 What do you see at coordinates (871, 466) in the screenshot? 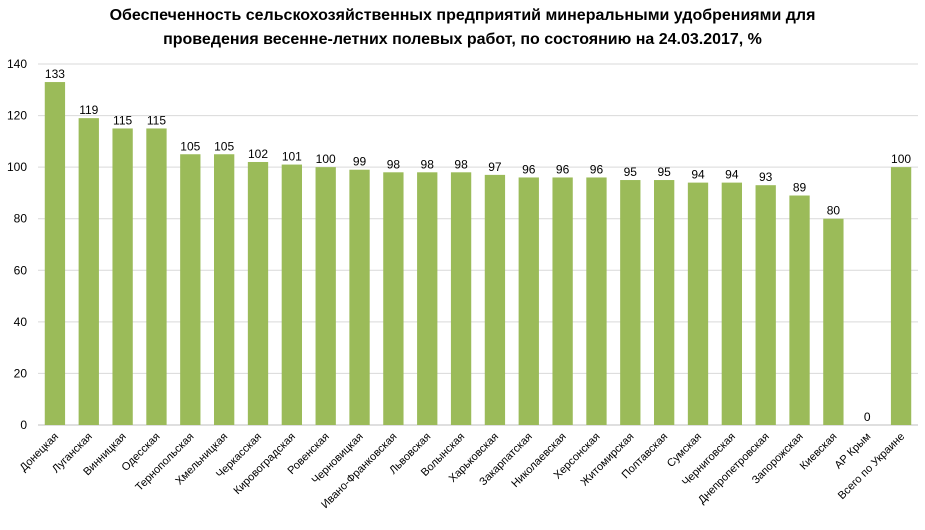
I see `category-label: Всего по Украине` at bounding box center [871, 466].